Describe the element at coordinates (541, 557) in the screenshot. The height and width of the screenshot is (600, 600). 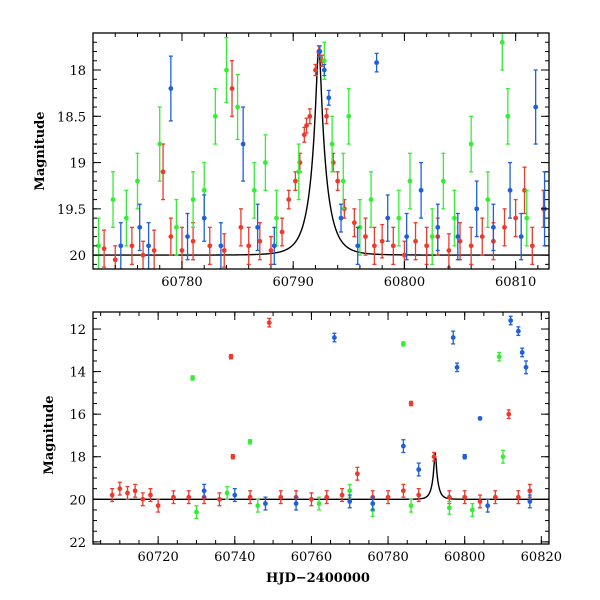
I see `x-tick-label: 60820` at that location.